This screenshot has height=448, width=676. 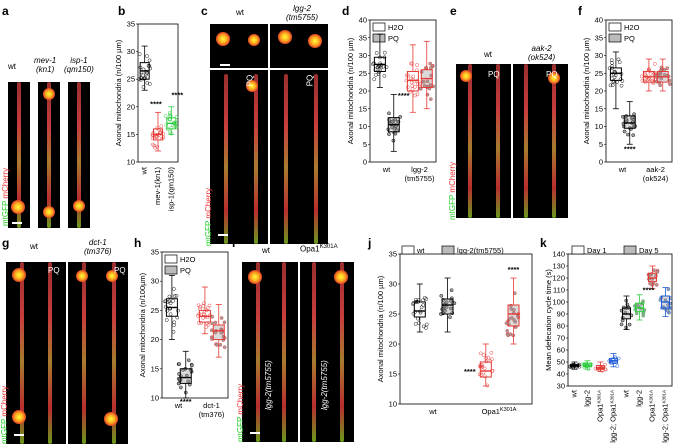 I want to click on micrograph-e, so click(x=512, y=141).